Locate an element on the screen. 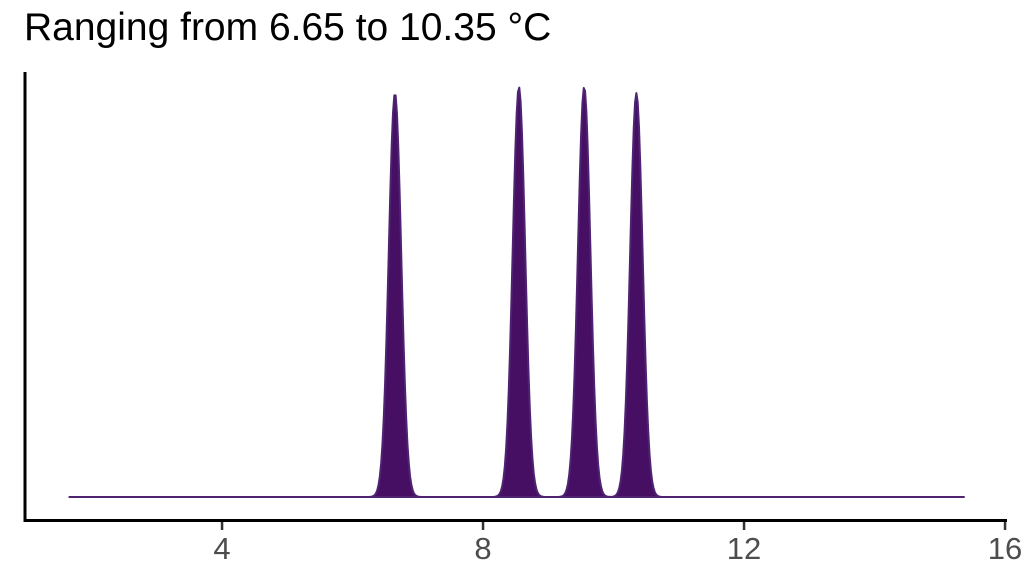 This screenshot has width=1024, height=576. x-axis-tick-label: 12 is located at coordinates (744, 548).